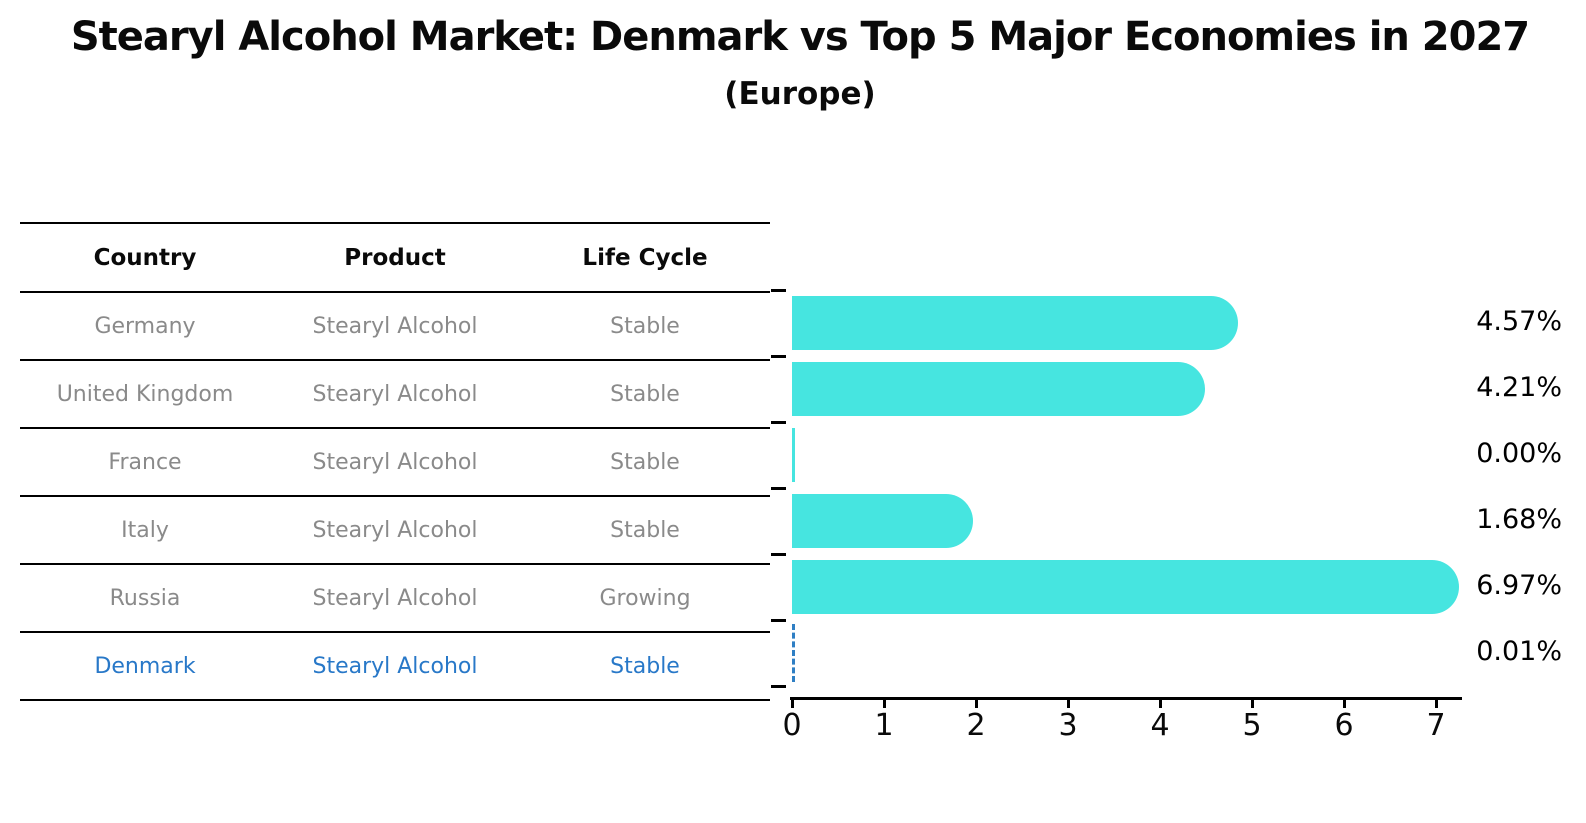  I want to click on x-axis-tick-label: 3, so click(1068, 725).